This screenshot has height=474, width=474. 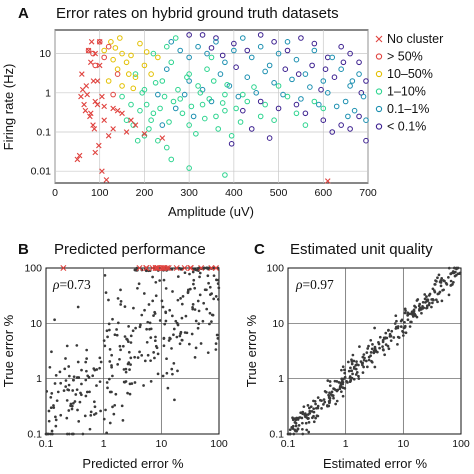 I want to click on panel-a-ytick-label: 0.1, so click(x=43, y=133).